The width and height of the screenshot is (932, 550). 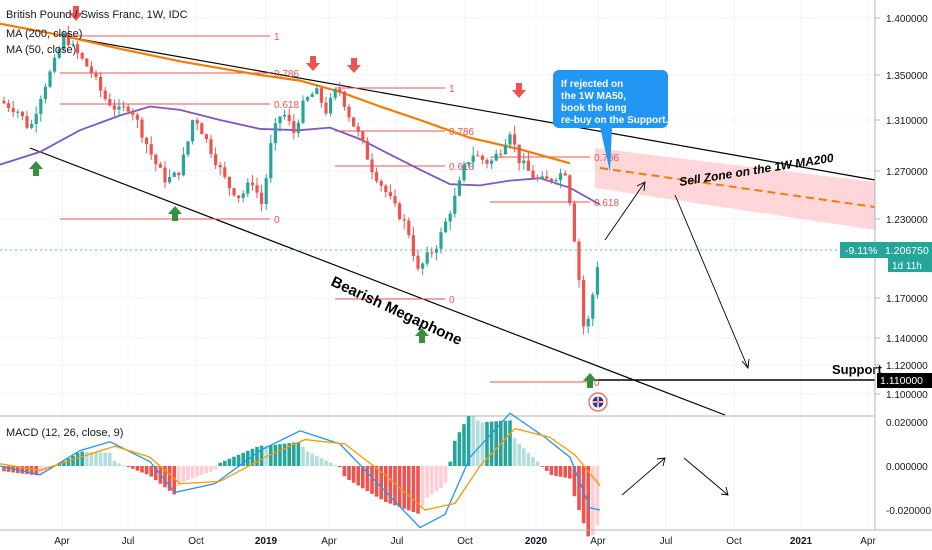 What do you see at coordinates (661, 462) in the screenshot?
I see `macd-arrow-up-head` at bounding box center [661, 462].